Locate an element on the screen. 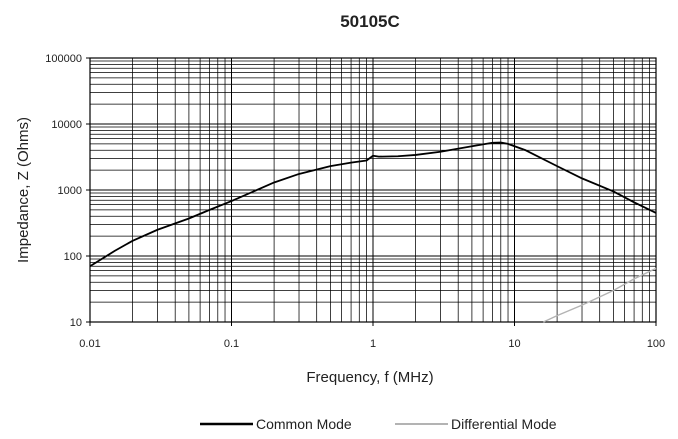  x-axis-label: Frequency, f (MHz) is located at coordinates (369, 377).